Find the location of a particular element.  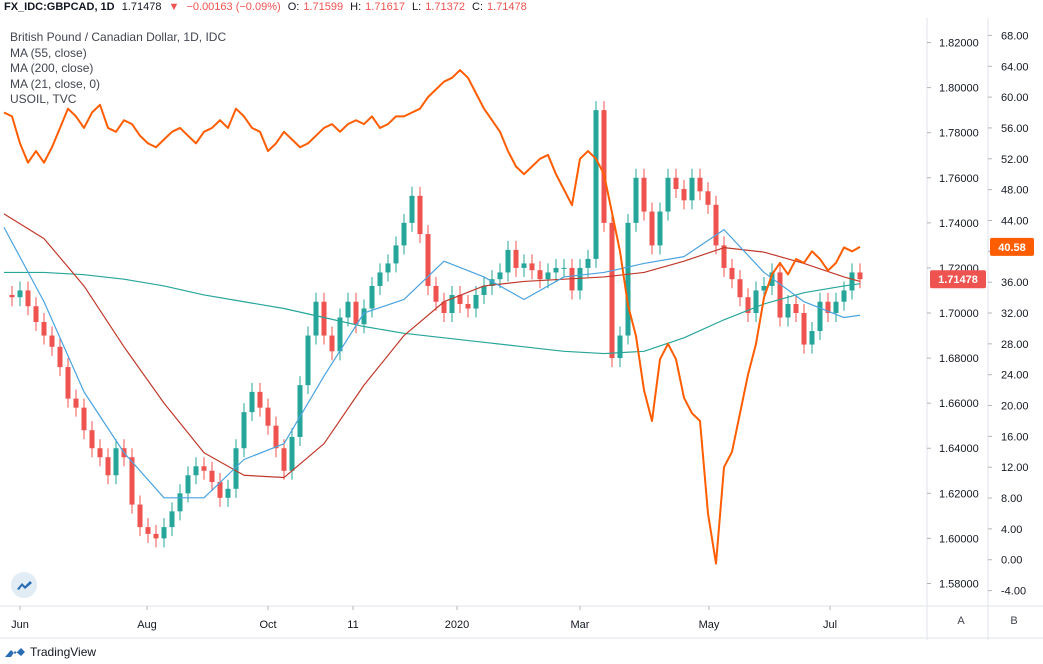

change-down-icon: ▼ is located at coordinates (174, 7).